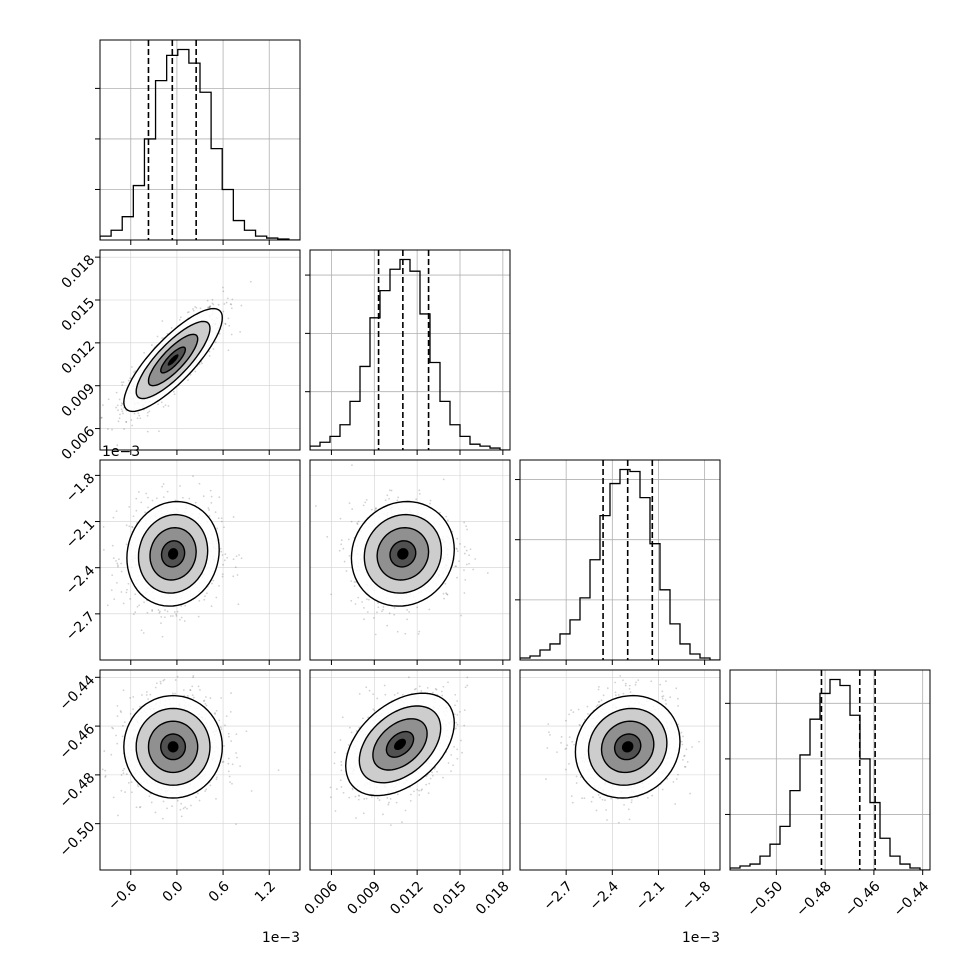  I want to click on contour-line, so click(173, 360).